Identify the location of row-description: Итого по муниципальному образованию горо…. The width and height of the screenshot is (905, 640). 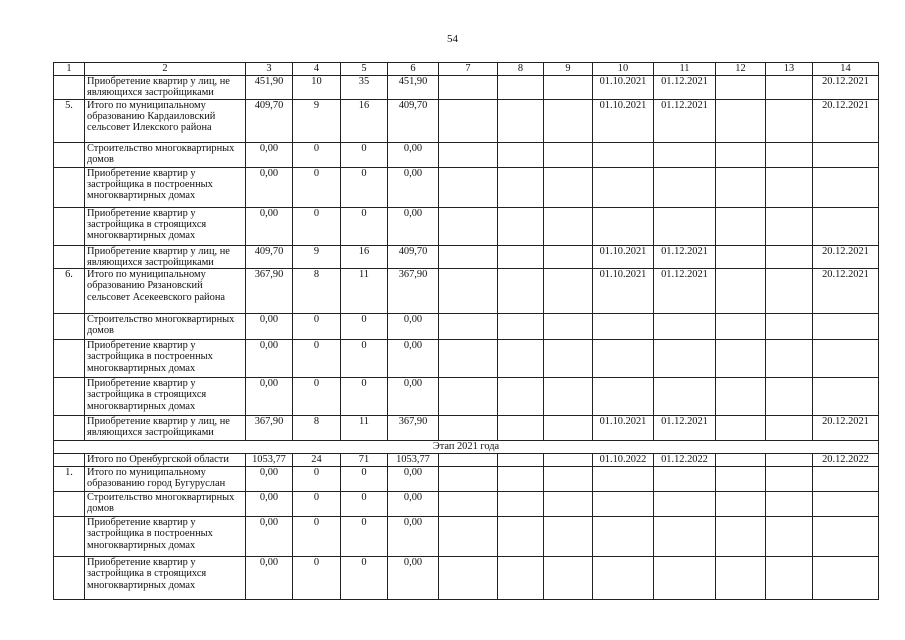
(165, 479).